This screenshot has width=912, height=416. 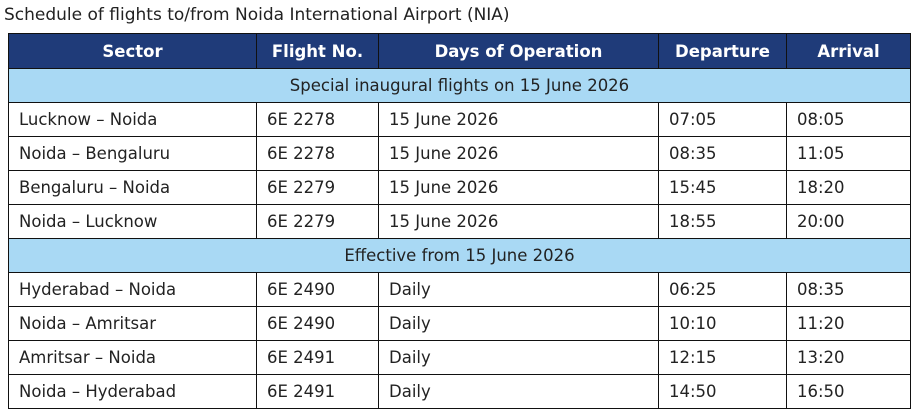 I want to click on cell: Amritsar – Noida, so click(x=132, y=357).